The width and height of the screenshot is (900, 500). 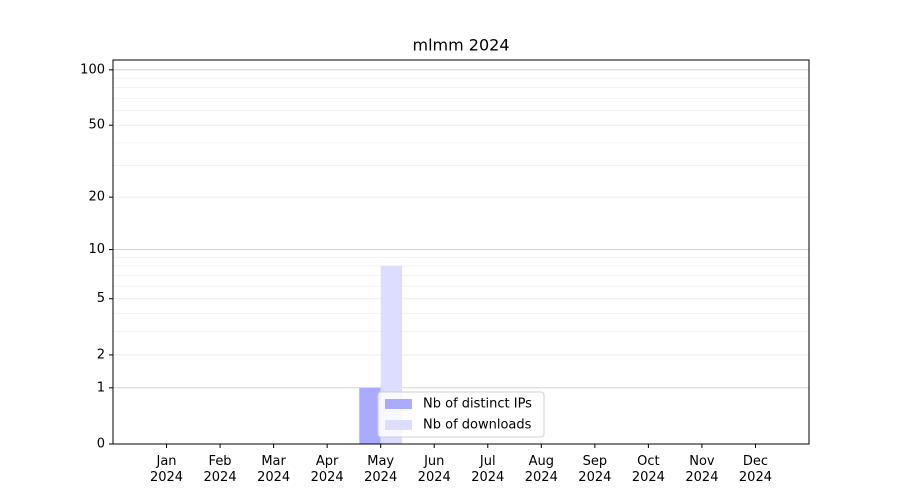 What do you see at coordinates (648, 469) in the screenshot?
I see `x-tick-label: Oct 2024` at bounding box center [648, 469].